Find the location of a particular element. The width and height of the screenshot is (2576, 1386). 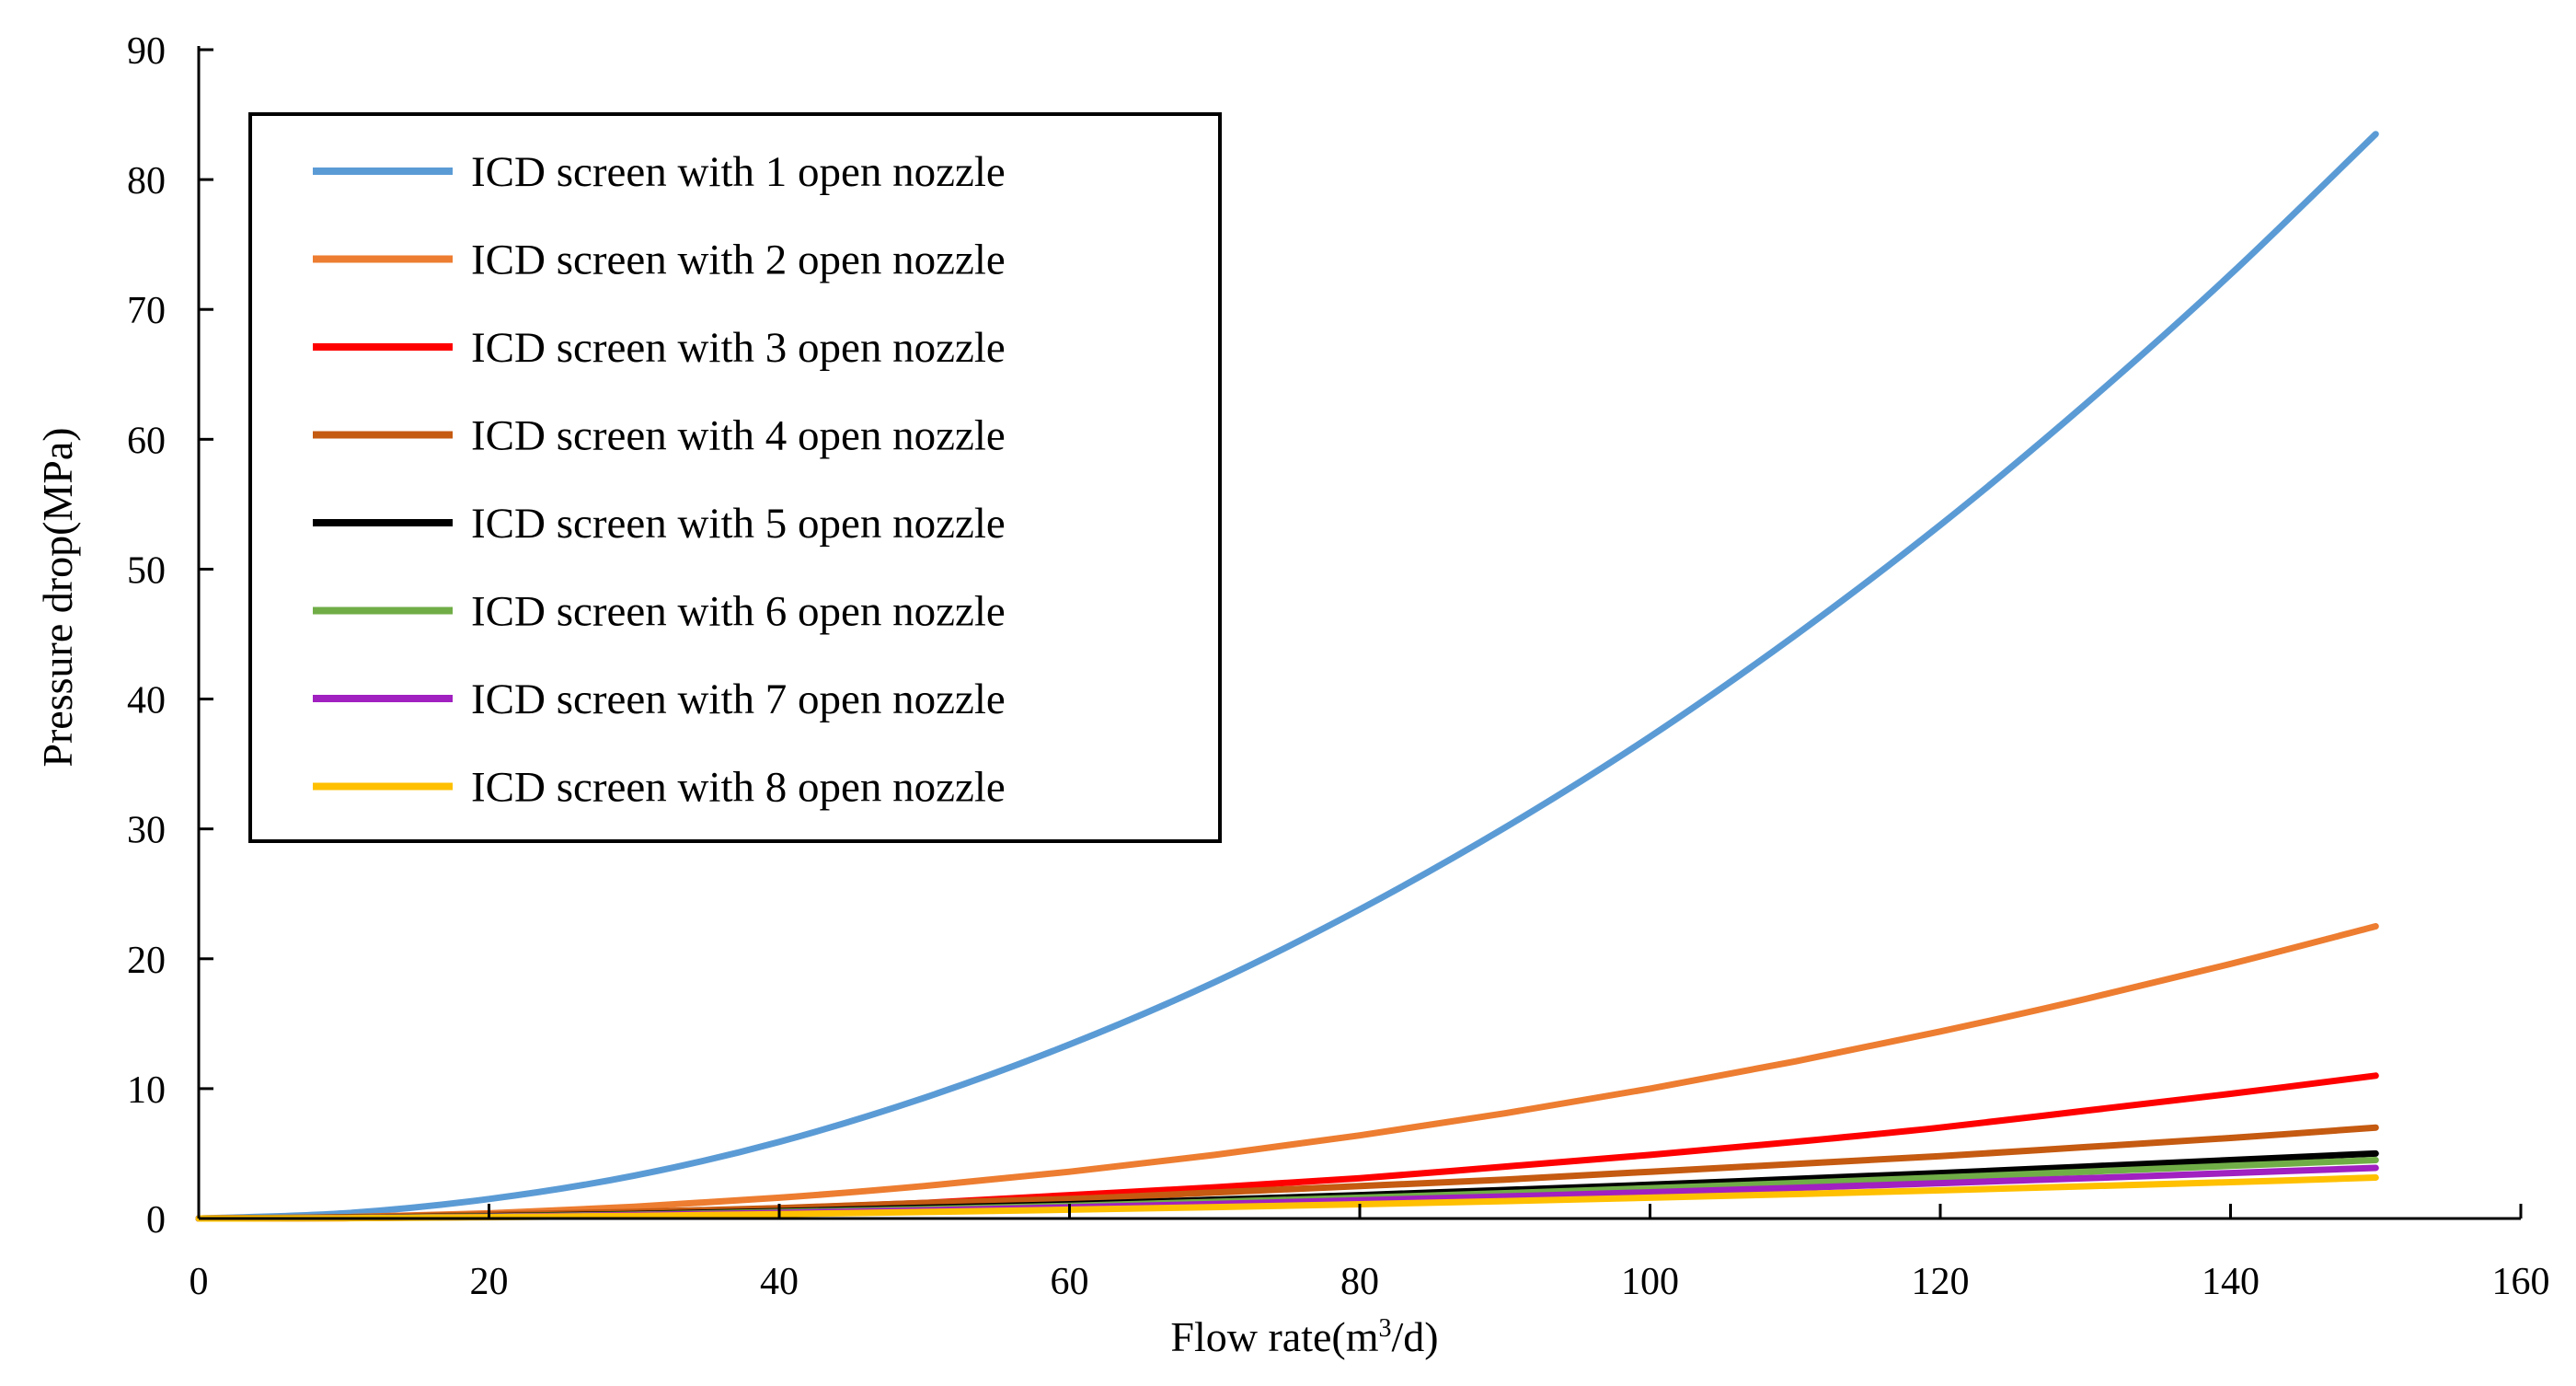

x-tick-label: 160 is located at coordinates (2521, 1282).